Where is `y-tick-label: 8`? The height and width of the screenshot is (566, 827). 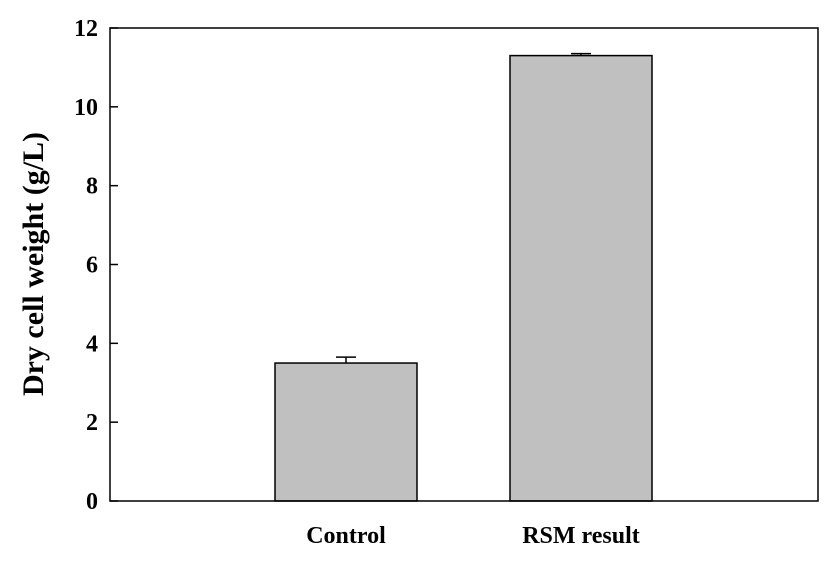
y-tick-label: 8 is located at coordinates (92, 187).